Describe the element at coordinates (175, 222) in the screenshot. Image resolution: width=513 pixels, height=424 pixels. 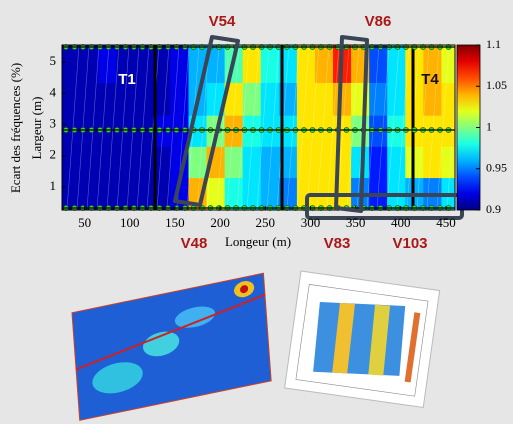
I see `x-tick-label: 150` at that location.